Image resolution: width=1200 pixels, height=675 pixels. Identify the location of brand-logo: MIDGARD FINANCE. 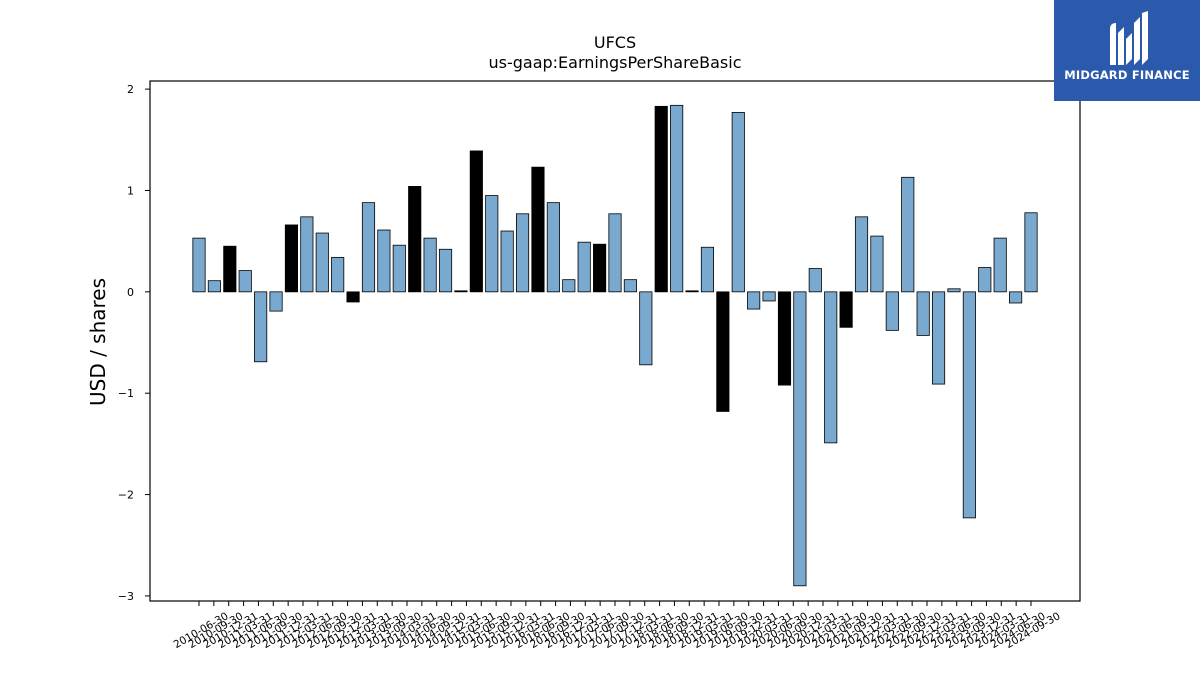
(1127, 50).